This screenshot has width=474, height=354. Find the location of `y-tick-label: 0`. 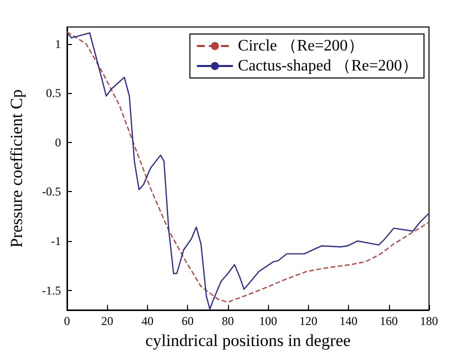

y-tick-label: 0 is located at coordinates (58, 142).